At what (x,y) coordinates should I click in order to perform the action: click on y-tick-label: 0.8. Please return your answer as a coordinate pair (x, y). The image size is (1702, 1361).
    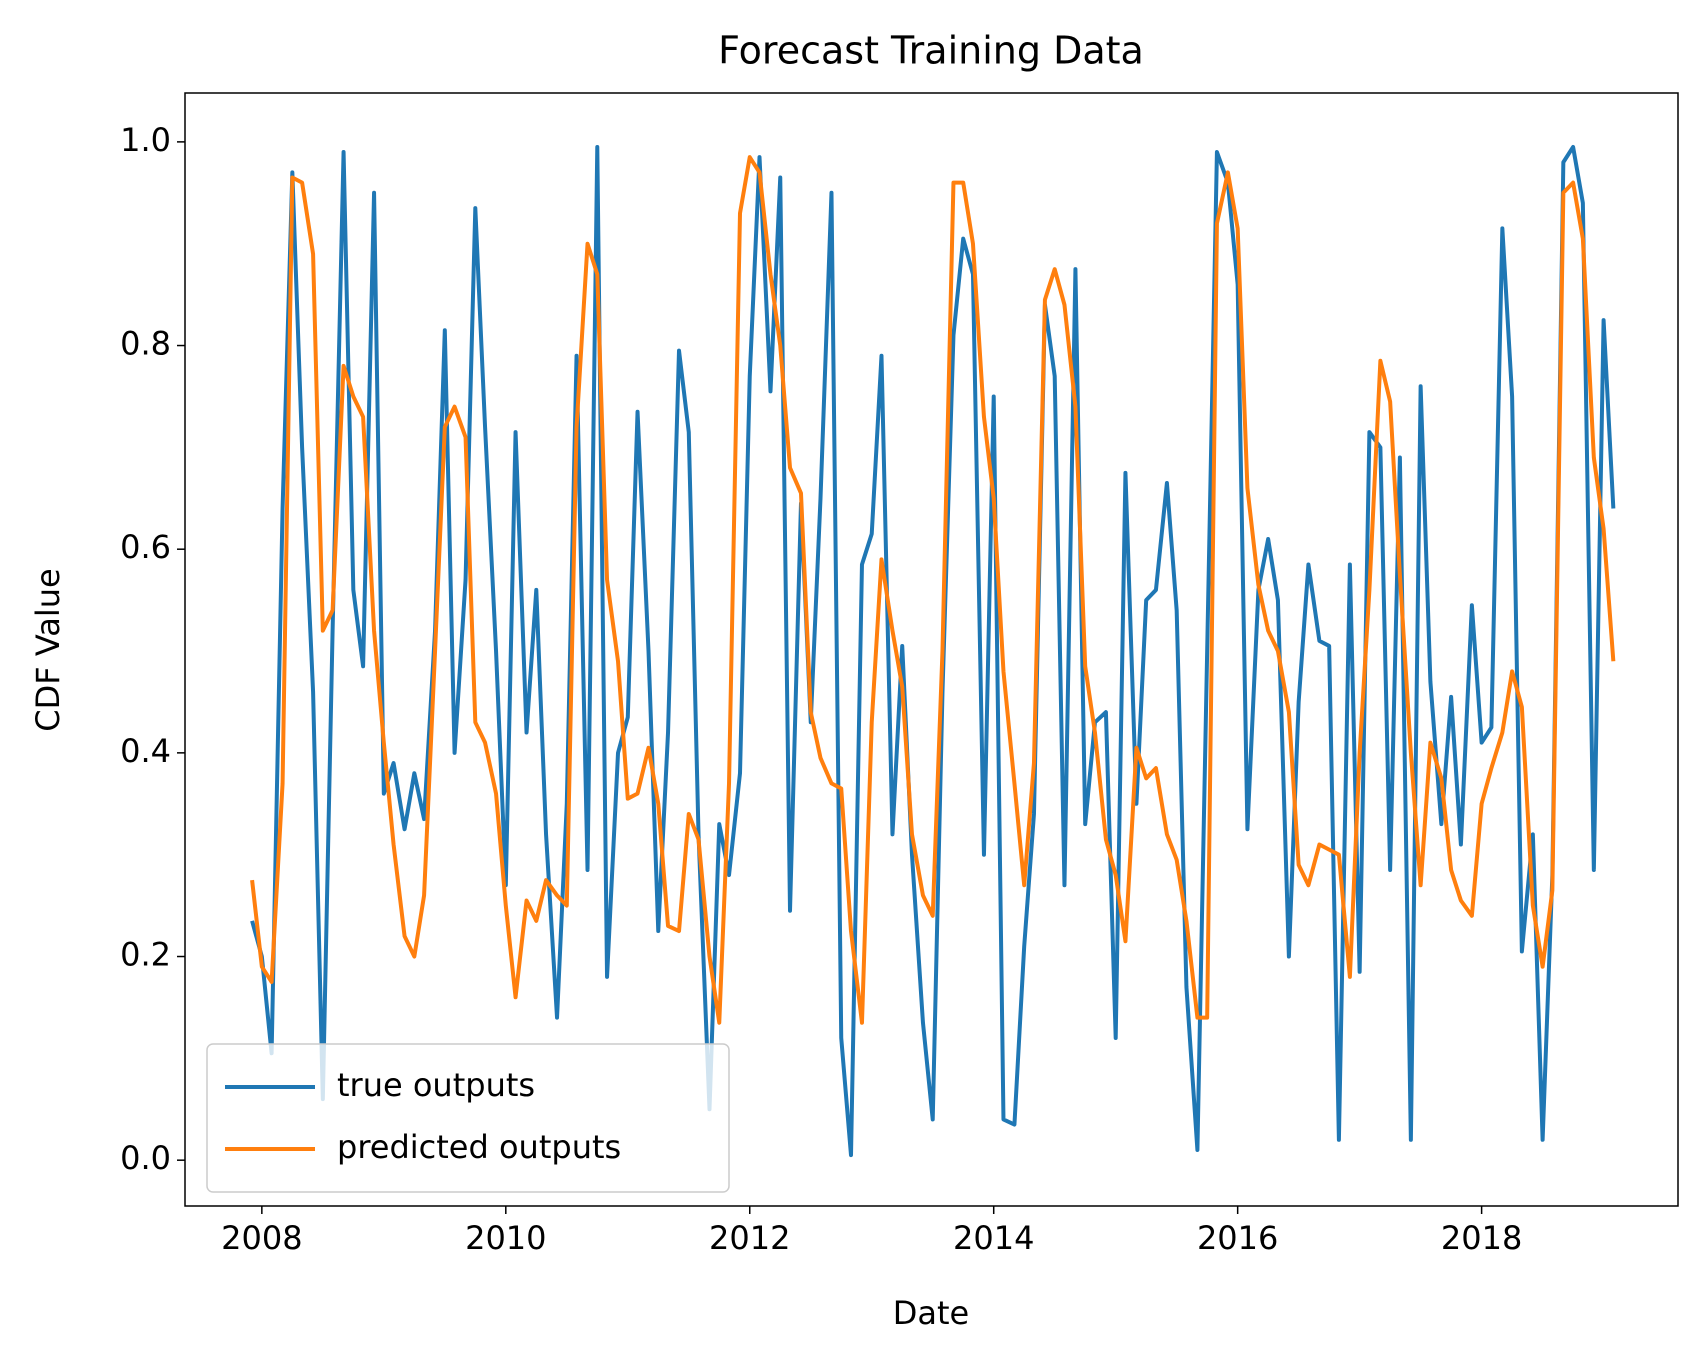
    Looking at the image, I should click on (145, 344).